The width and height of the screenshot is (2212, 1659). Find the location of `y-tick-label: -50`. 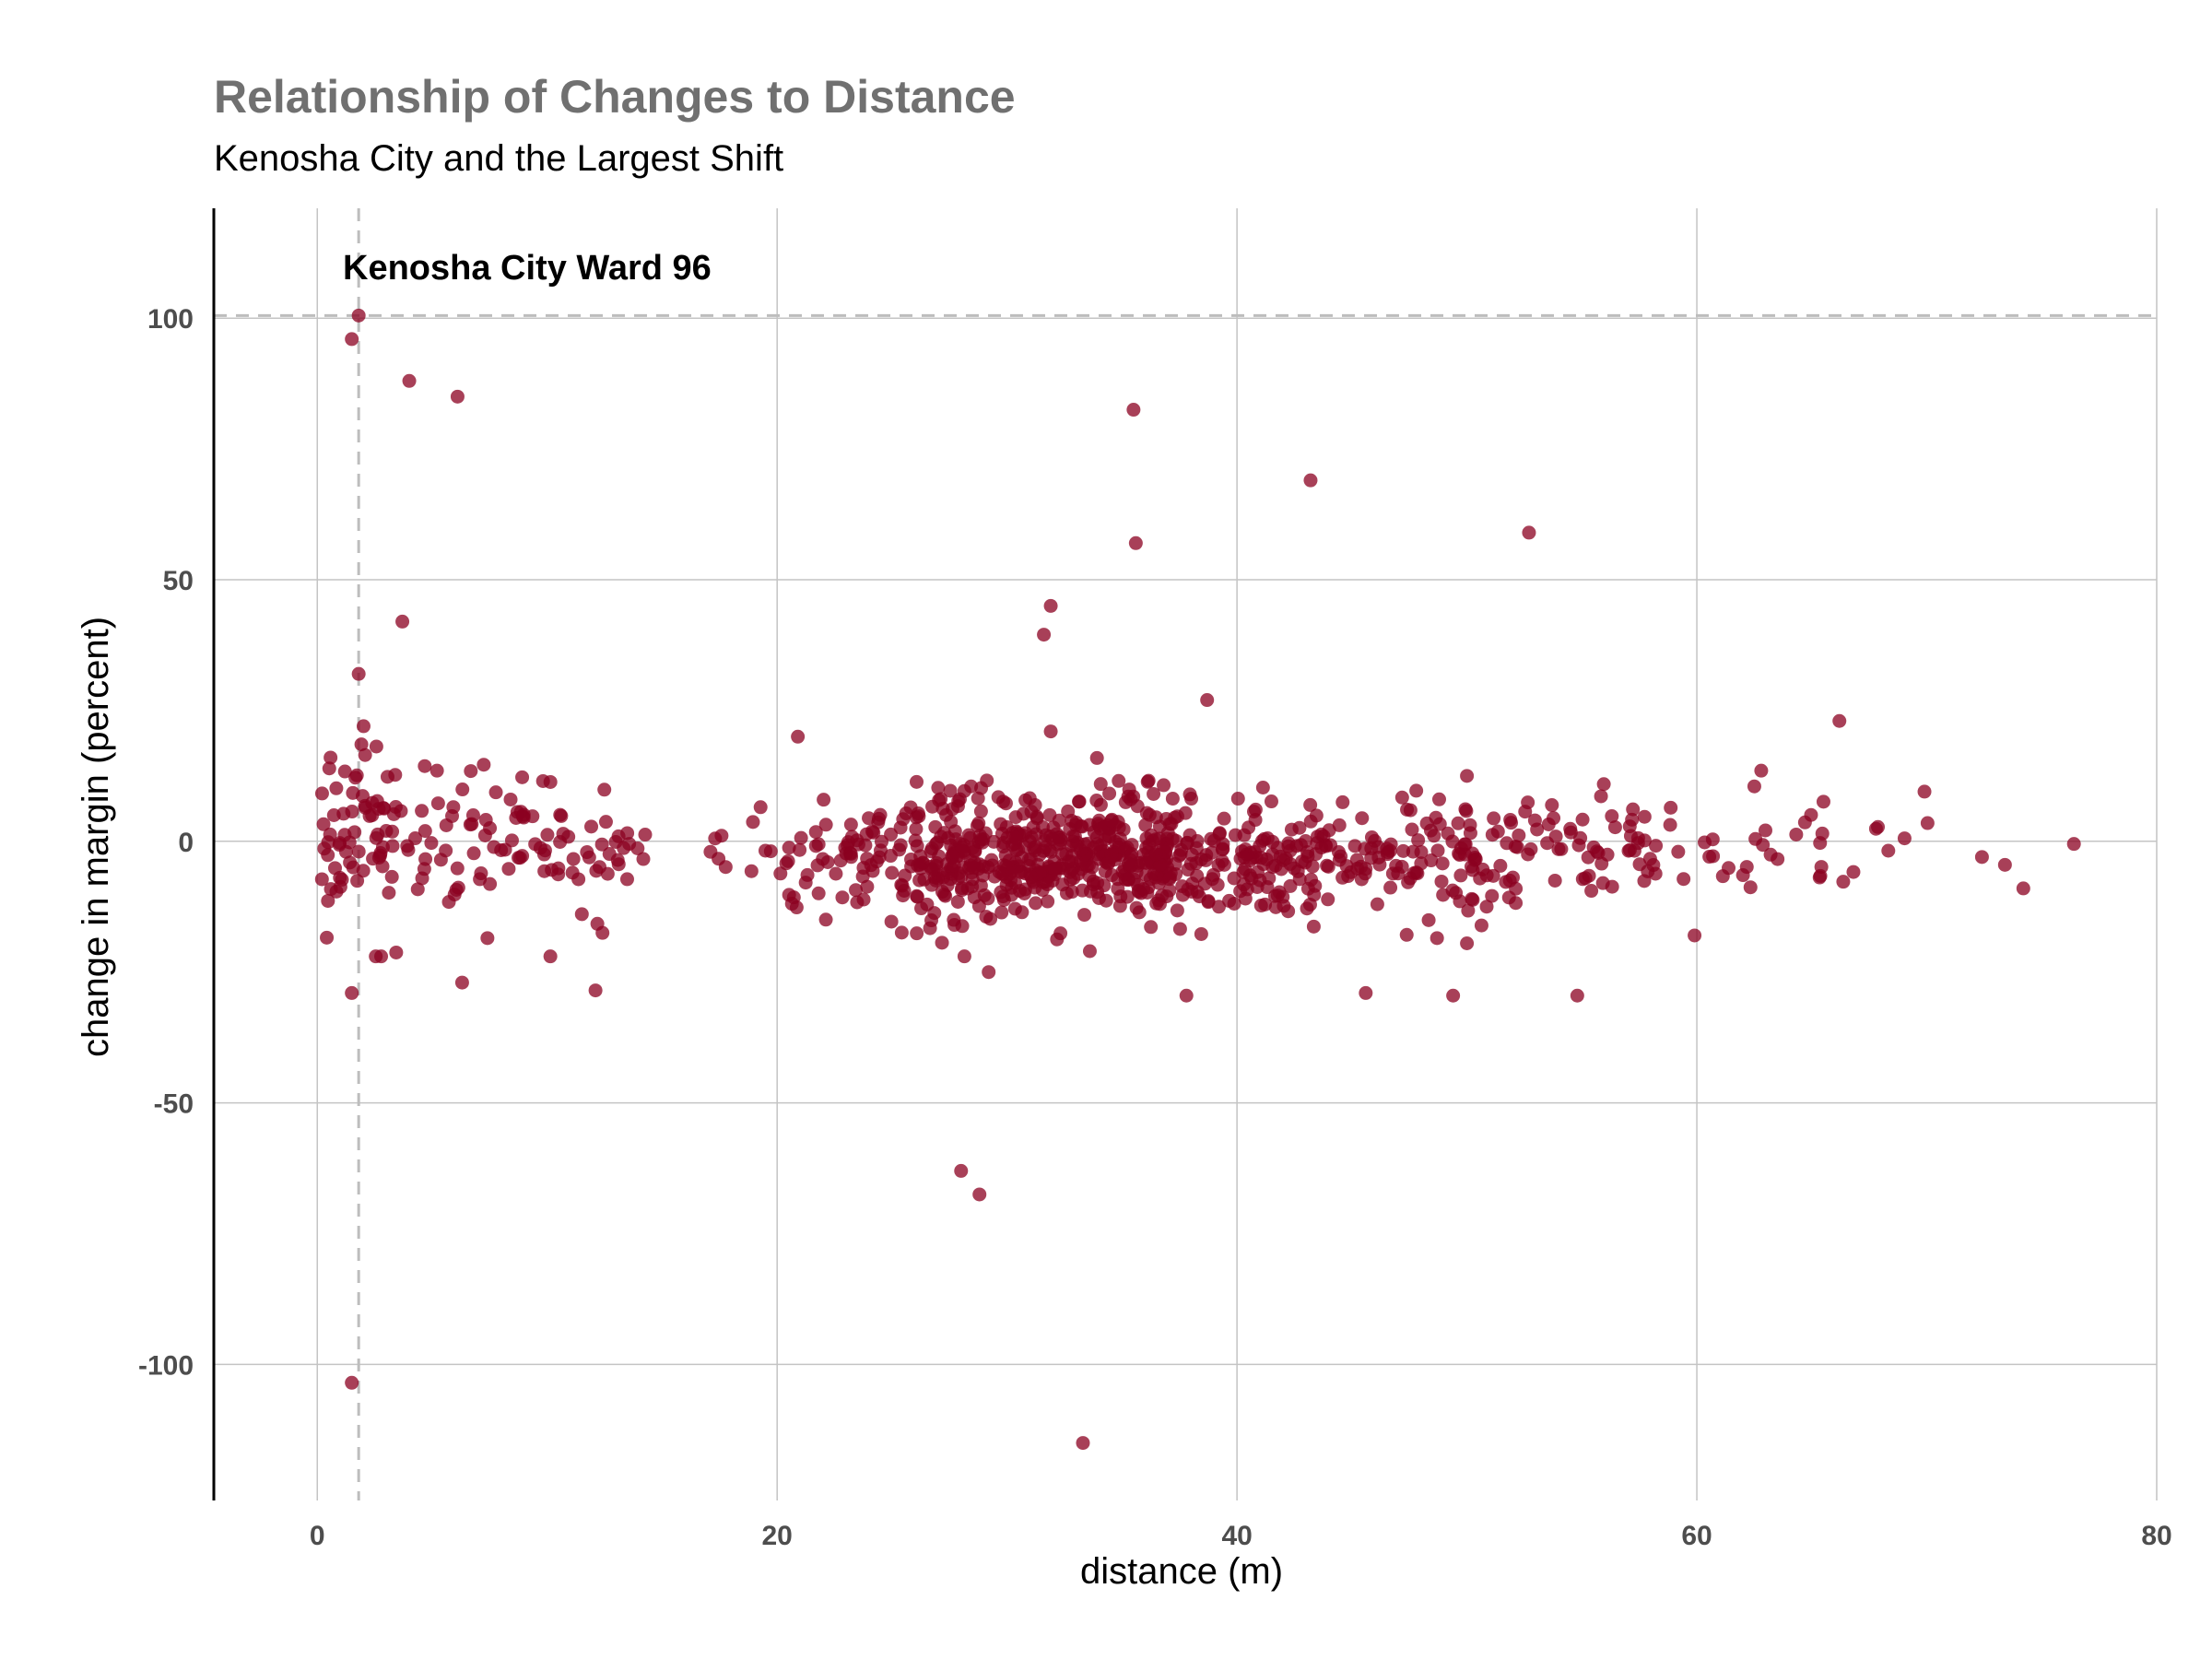

y-tick-label: -50 is located at coordinates (174, 1104).